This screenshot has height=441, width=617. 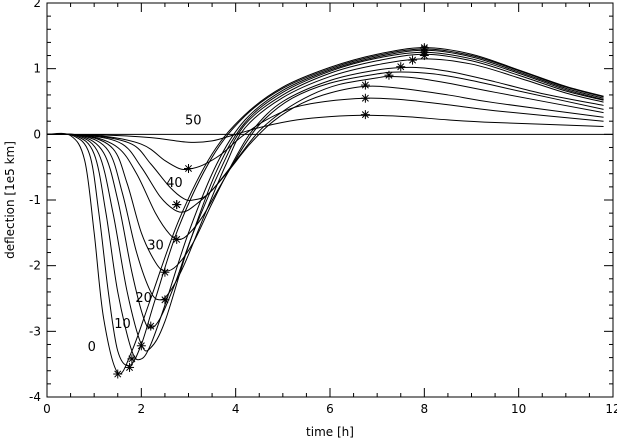 What do you see at coordinates (518, 409) in the screenshot?
I see `x-tick-label: 10` at bounding box center [518, 409].